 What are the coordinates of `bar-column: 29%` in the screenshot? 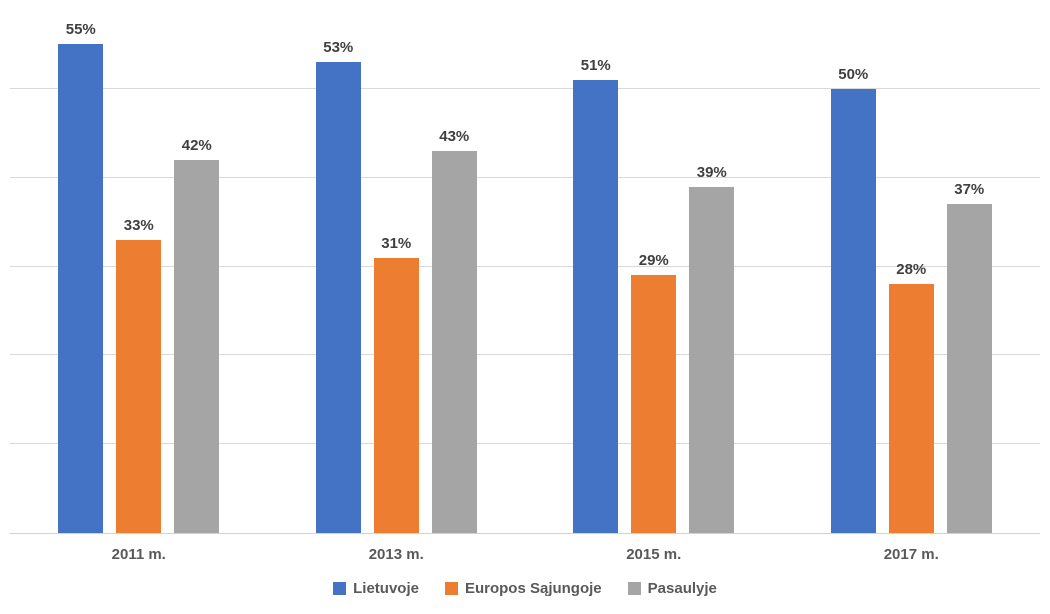 It's located at (654, 392).